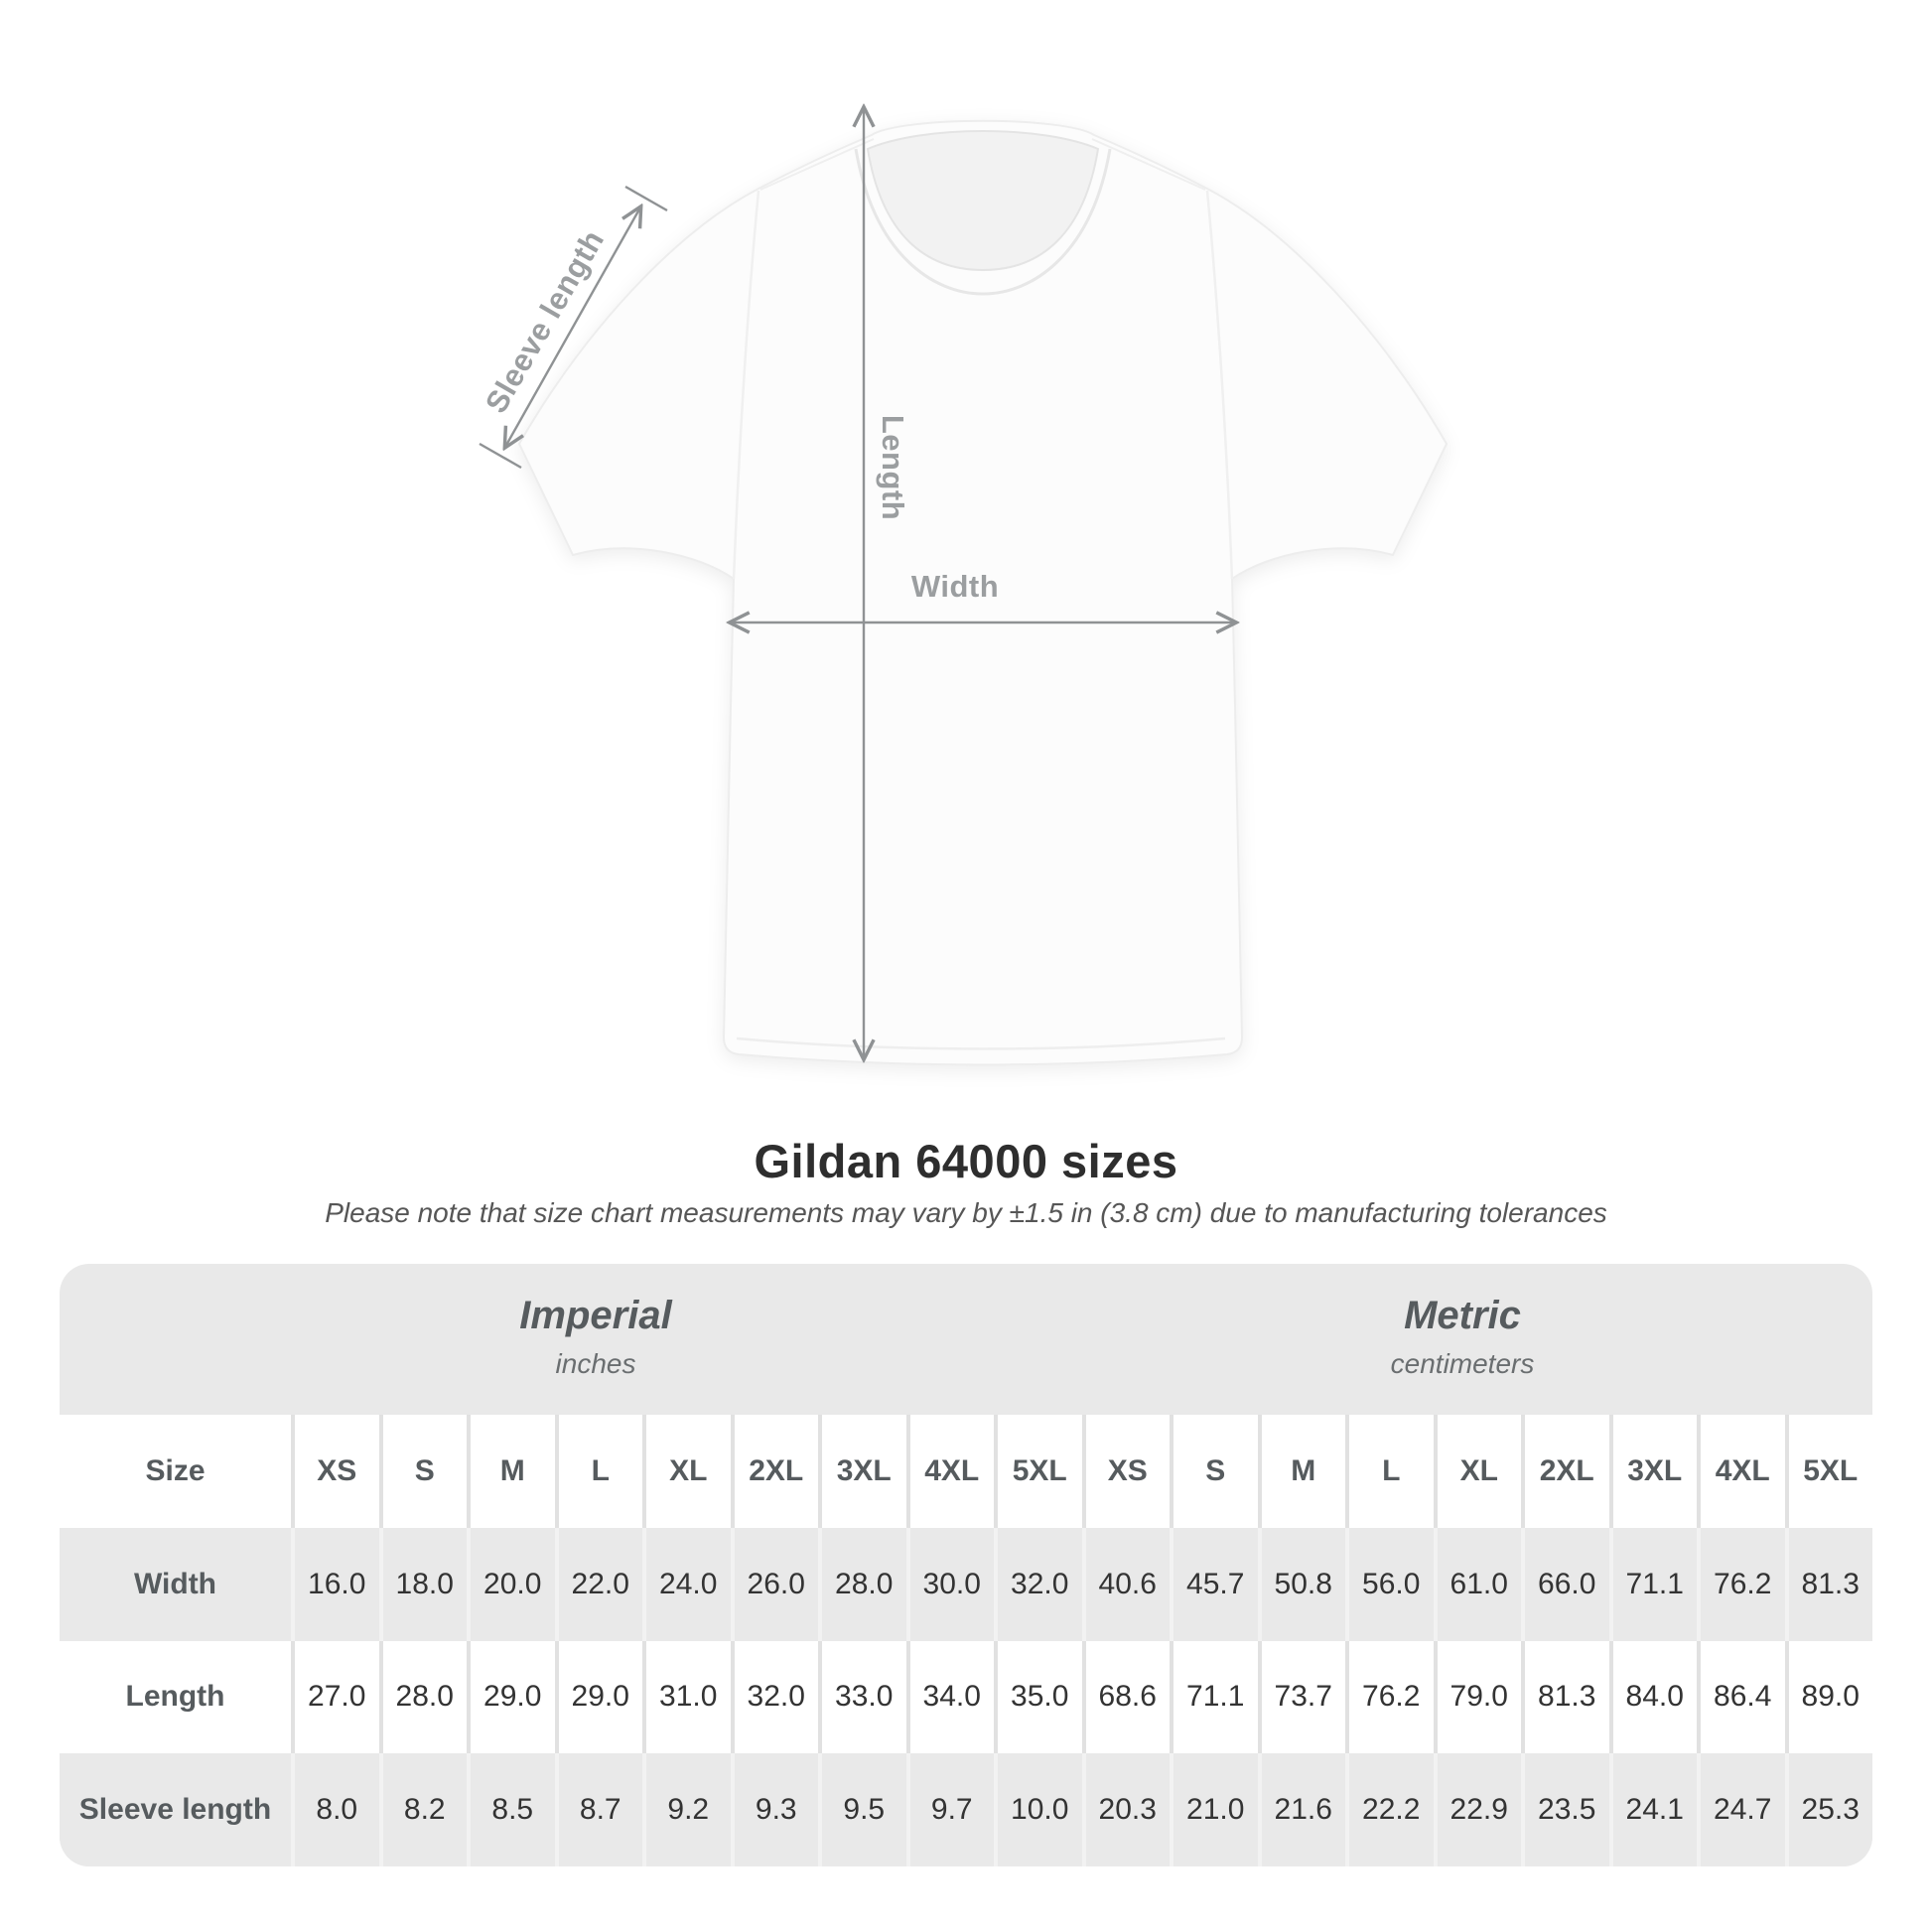 This screenshot has height=1932, width=1932. Describe the element at coordinates (1653, 1810) in the screenshot. I see `table-cell: 24.1` at that location.